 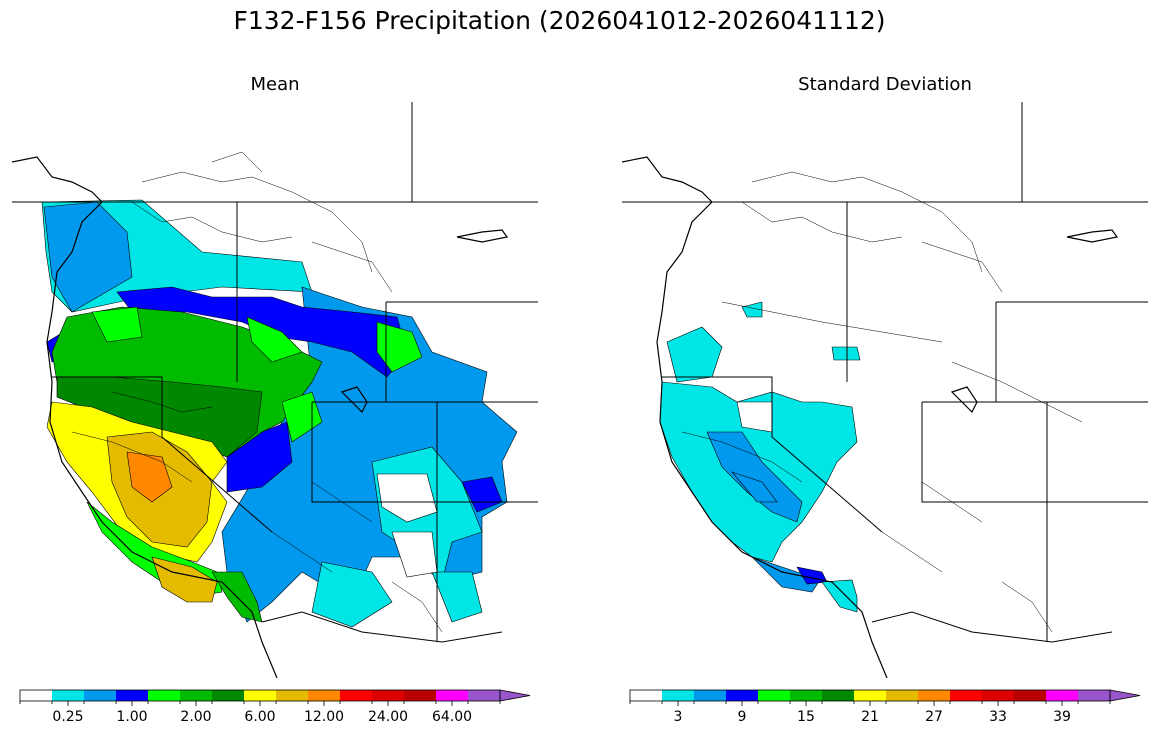 What do you see at coordinates (806, 717) in the screenshot?
I see `colorbar-tick-label: 15` at bounding box center [806, 717].